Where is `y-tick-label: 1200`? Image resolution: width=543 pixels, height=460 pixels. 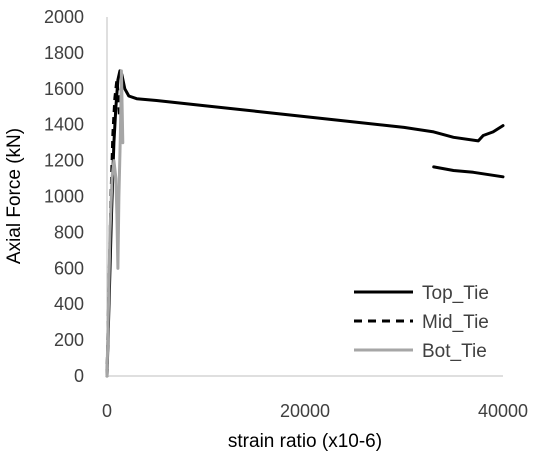 y-tick-label: 1200 is located at coordinates (64, 161).